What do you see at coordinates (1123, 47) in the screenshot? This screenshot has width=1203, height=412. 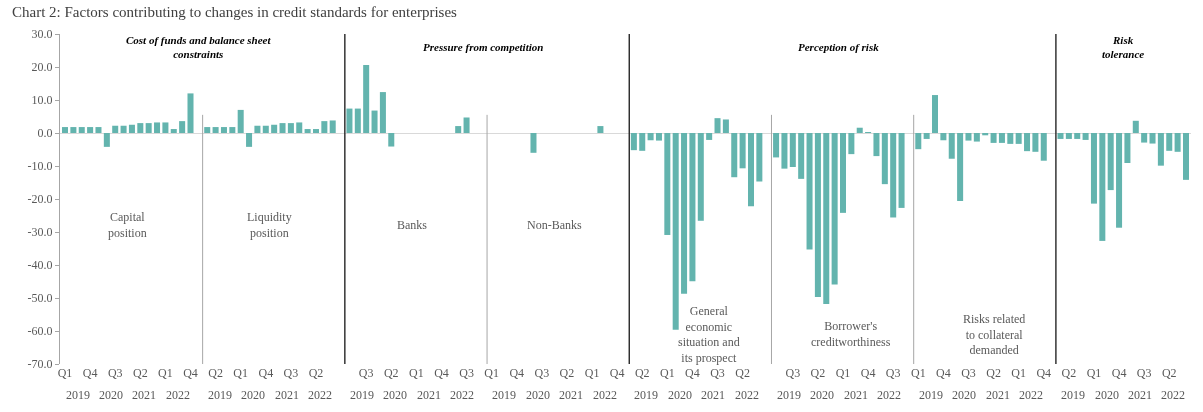 I see `annotation: Risk tolerance` at bounding box center [1123, 47].